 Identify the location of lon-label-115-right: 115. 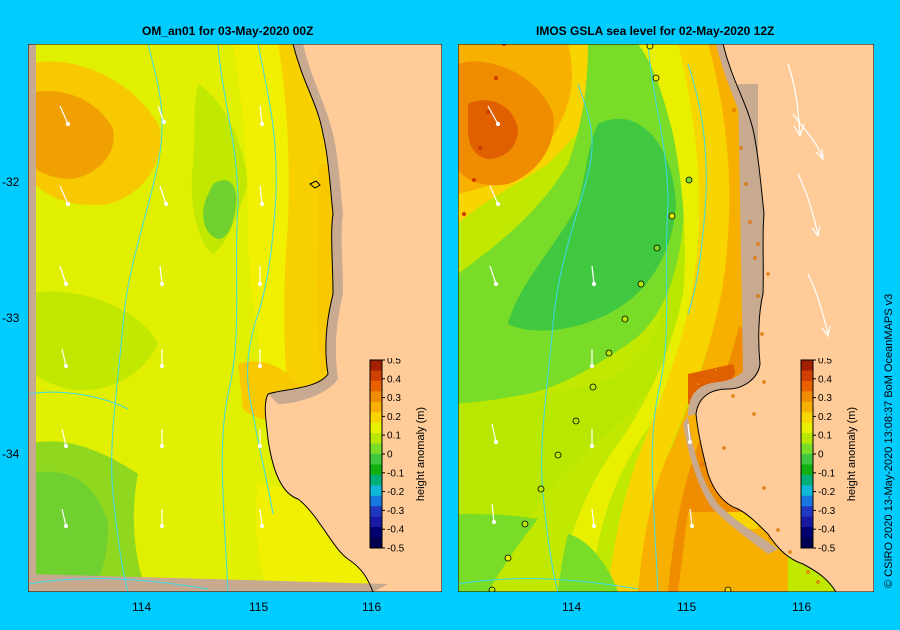
(687, 607).